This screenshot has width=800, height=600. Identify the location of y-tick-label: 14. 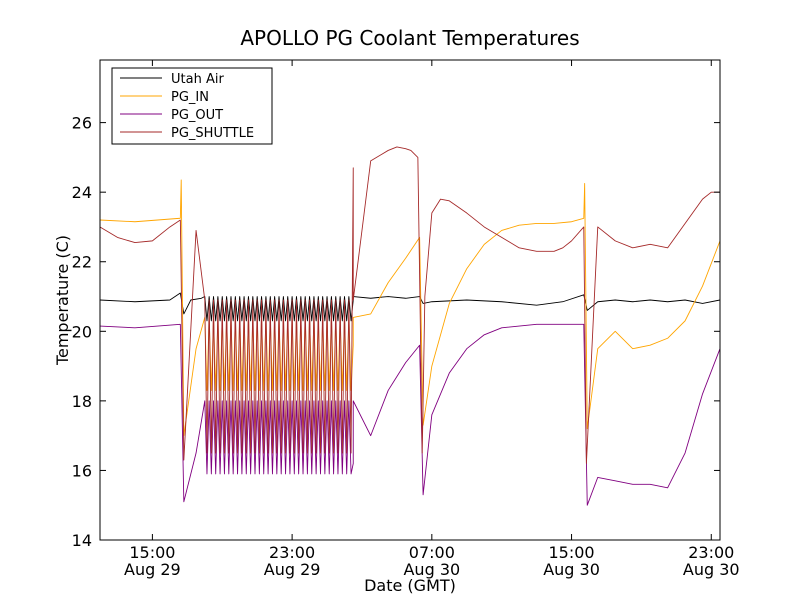
(82, 540).